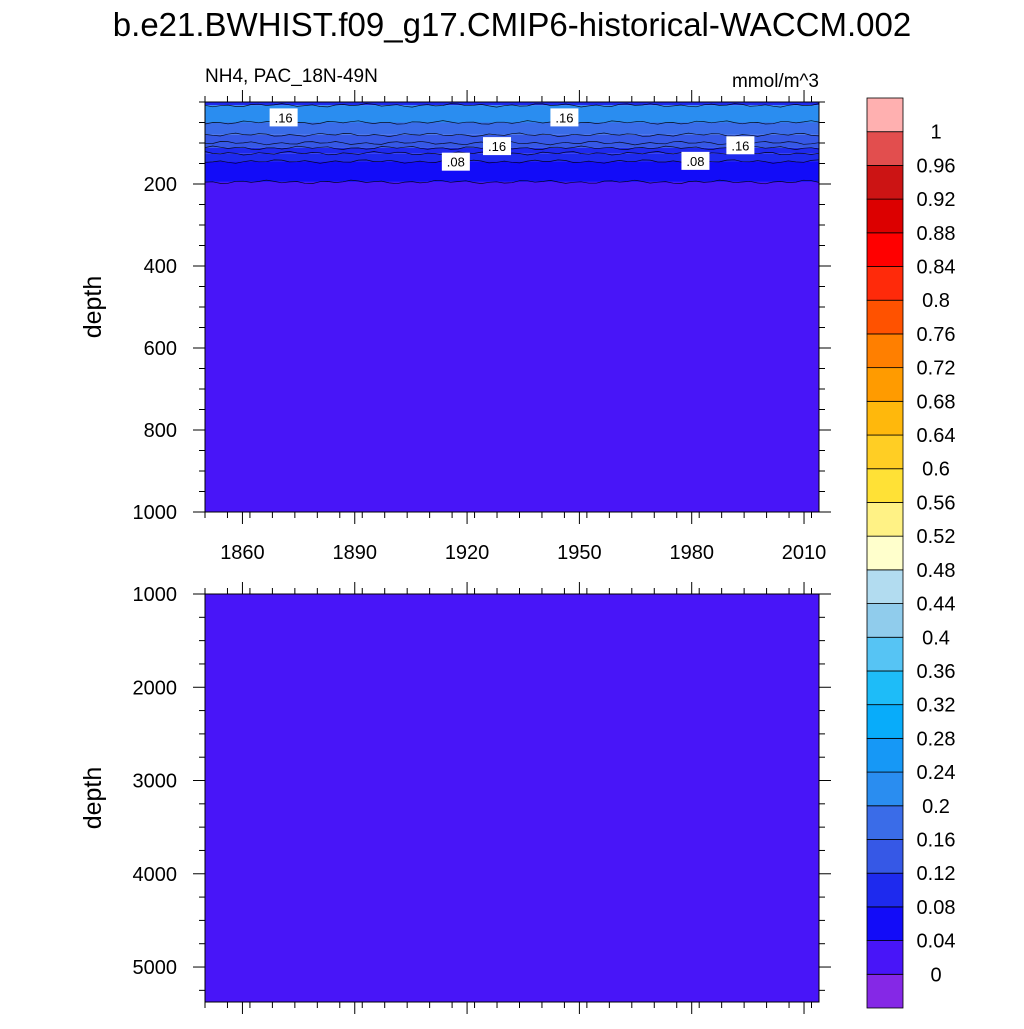 The image size is (1024, 1029). What do you see at coordinates (936, 166) in the screenshot?
I see `colorbar-label: 0.96` at bounding box center [936, 166].